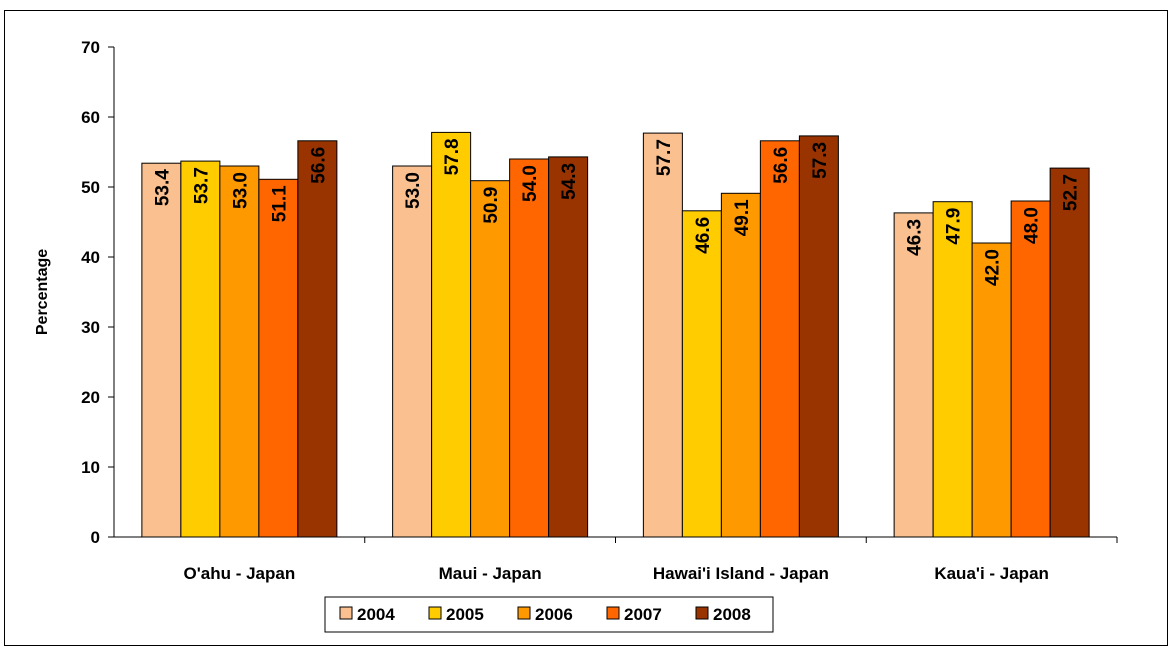 Image resolution: width=1172 pixels, height=651 pixels. Describe the element at coordinates (90, 397) in the screenshot. I see `y-tick-label: 20` at that location.